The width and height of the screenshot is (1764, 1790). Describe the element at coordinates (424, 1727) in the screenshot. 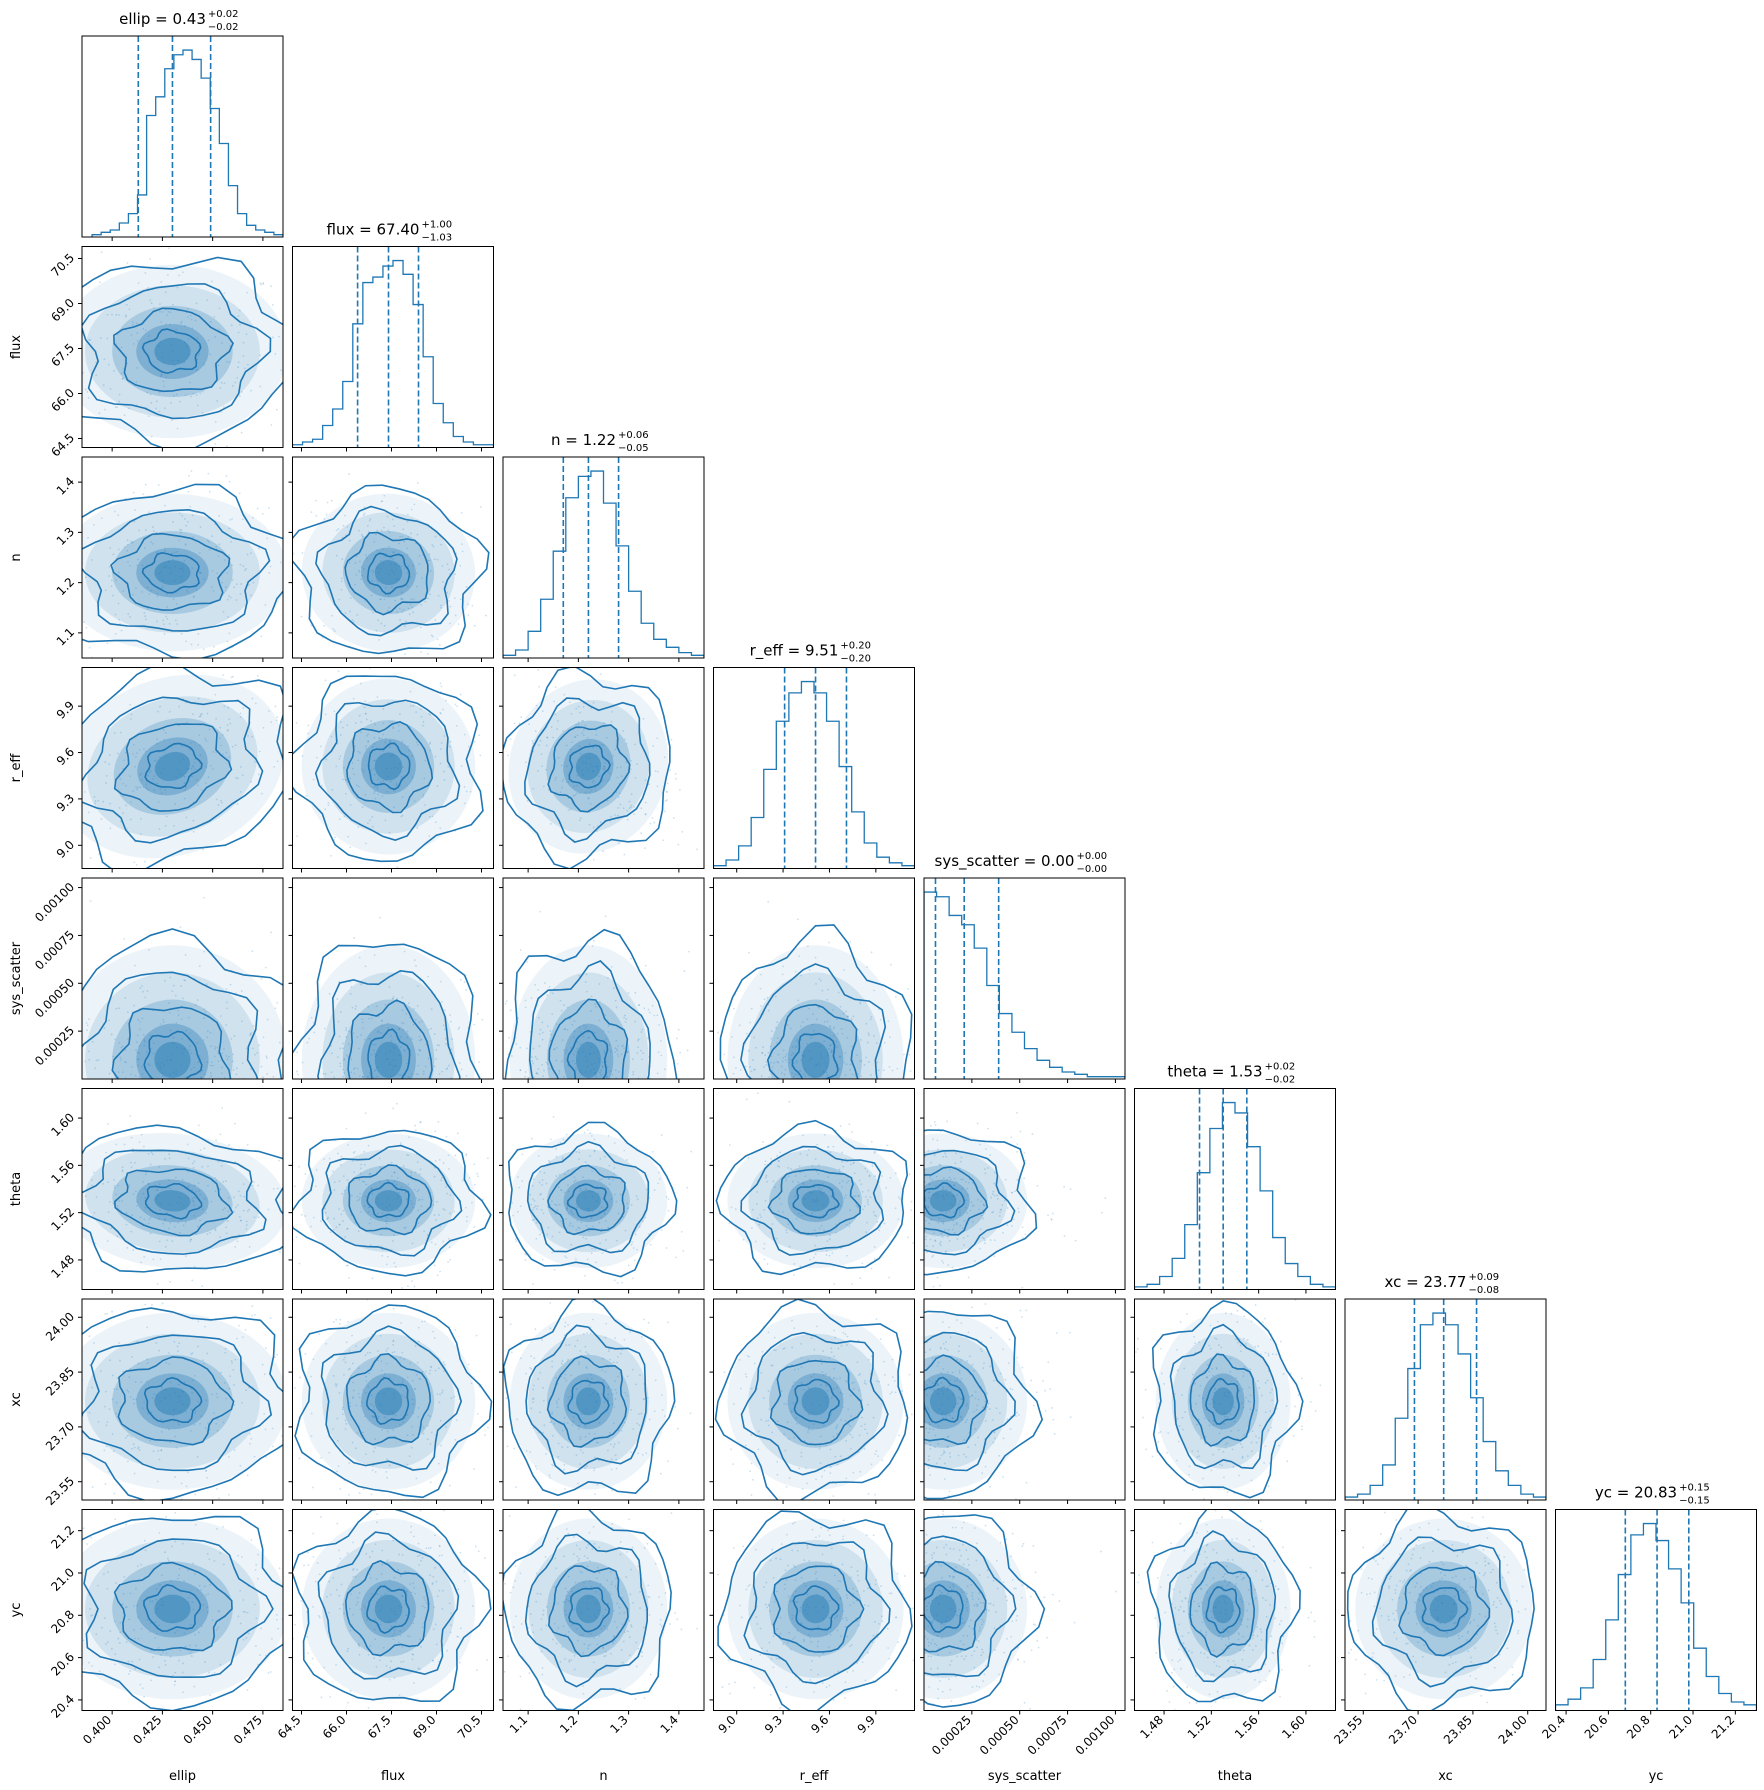

I see `x-tick-label-flux: 69.0` at that location.